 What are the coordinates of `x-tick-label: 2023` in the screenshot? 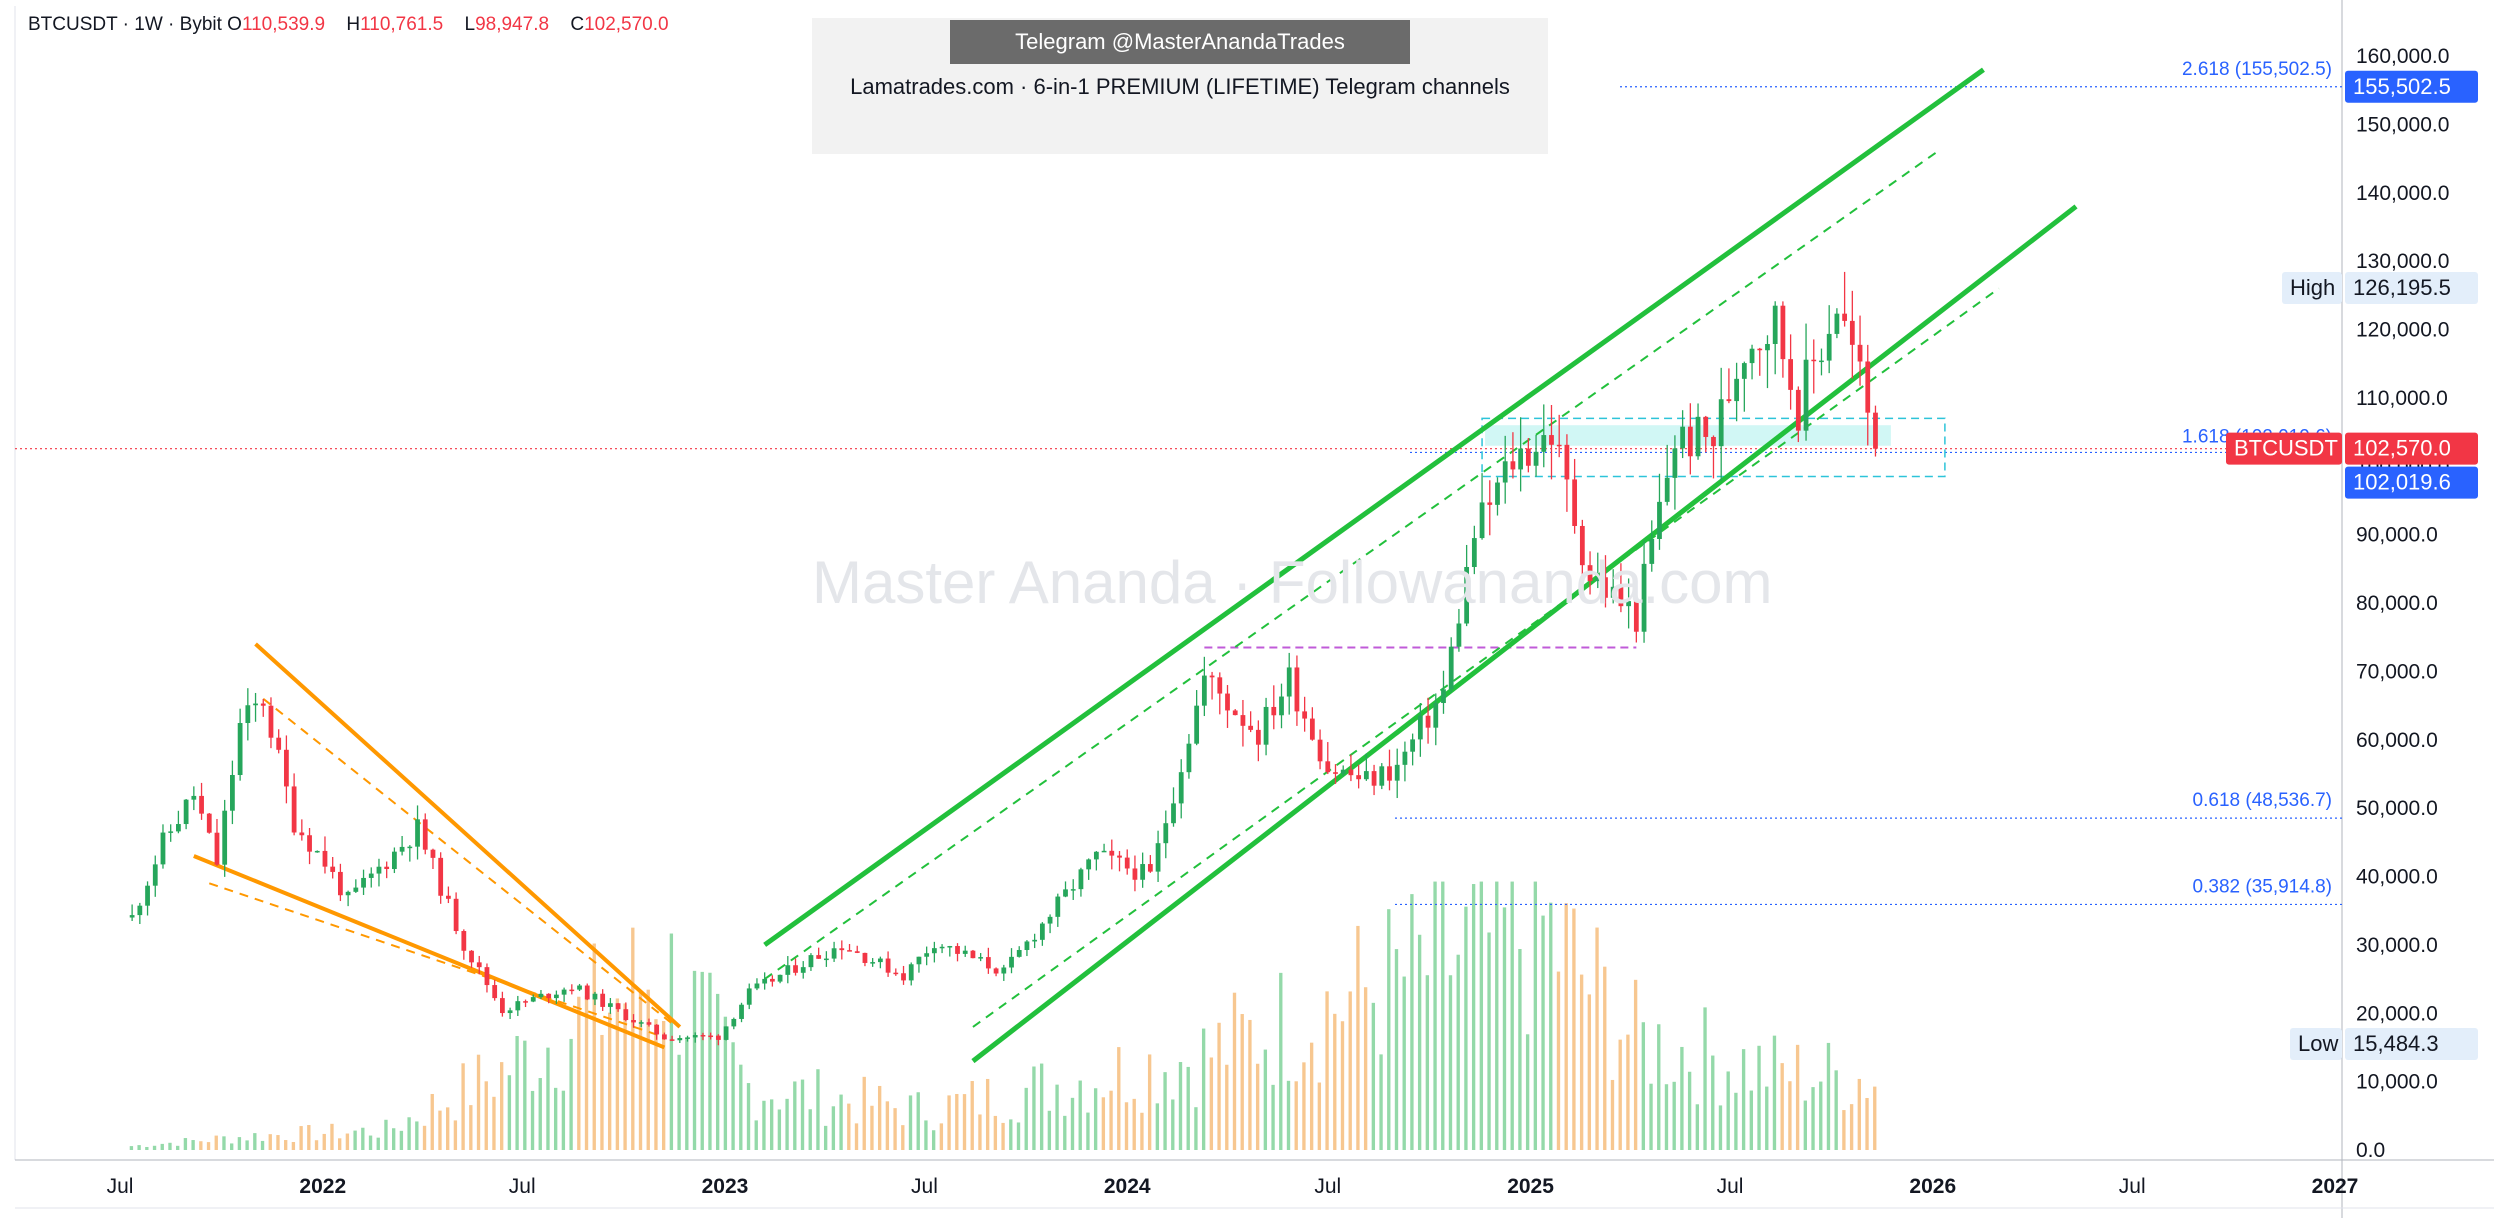 It's located at (725, 1186).